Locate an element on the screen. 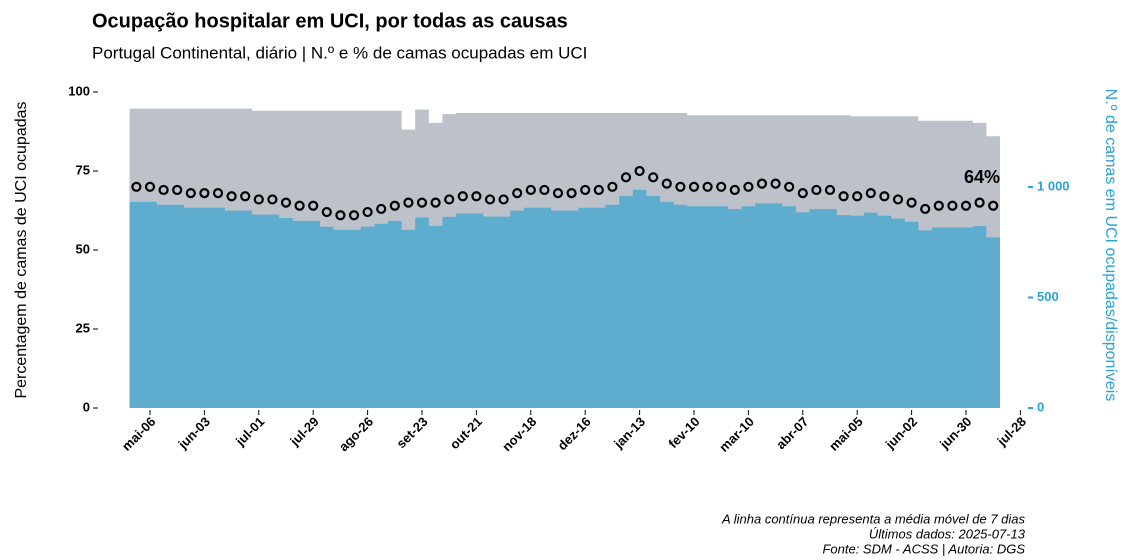 This screenshot has height=560, width=1124. x-tick-label: nov-18 is located at coordinates (519, 434).